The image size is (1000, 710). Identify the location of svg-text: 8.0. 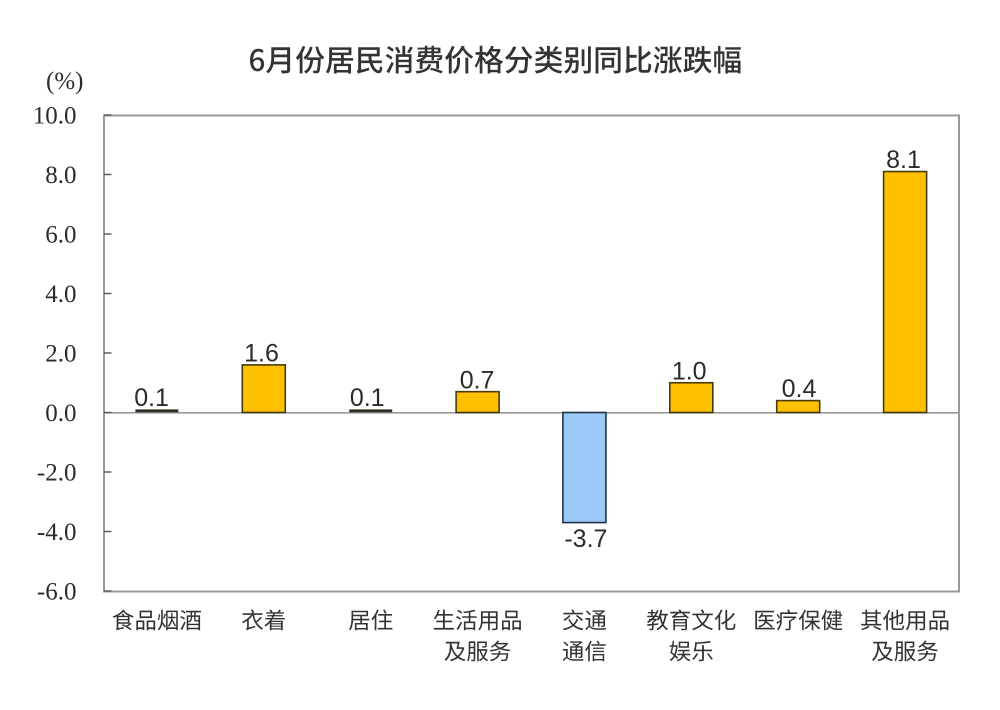
(60, 175).